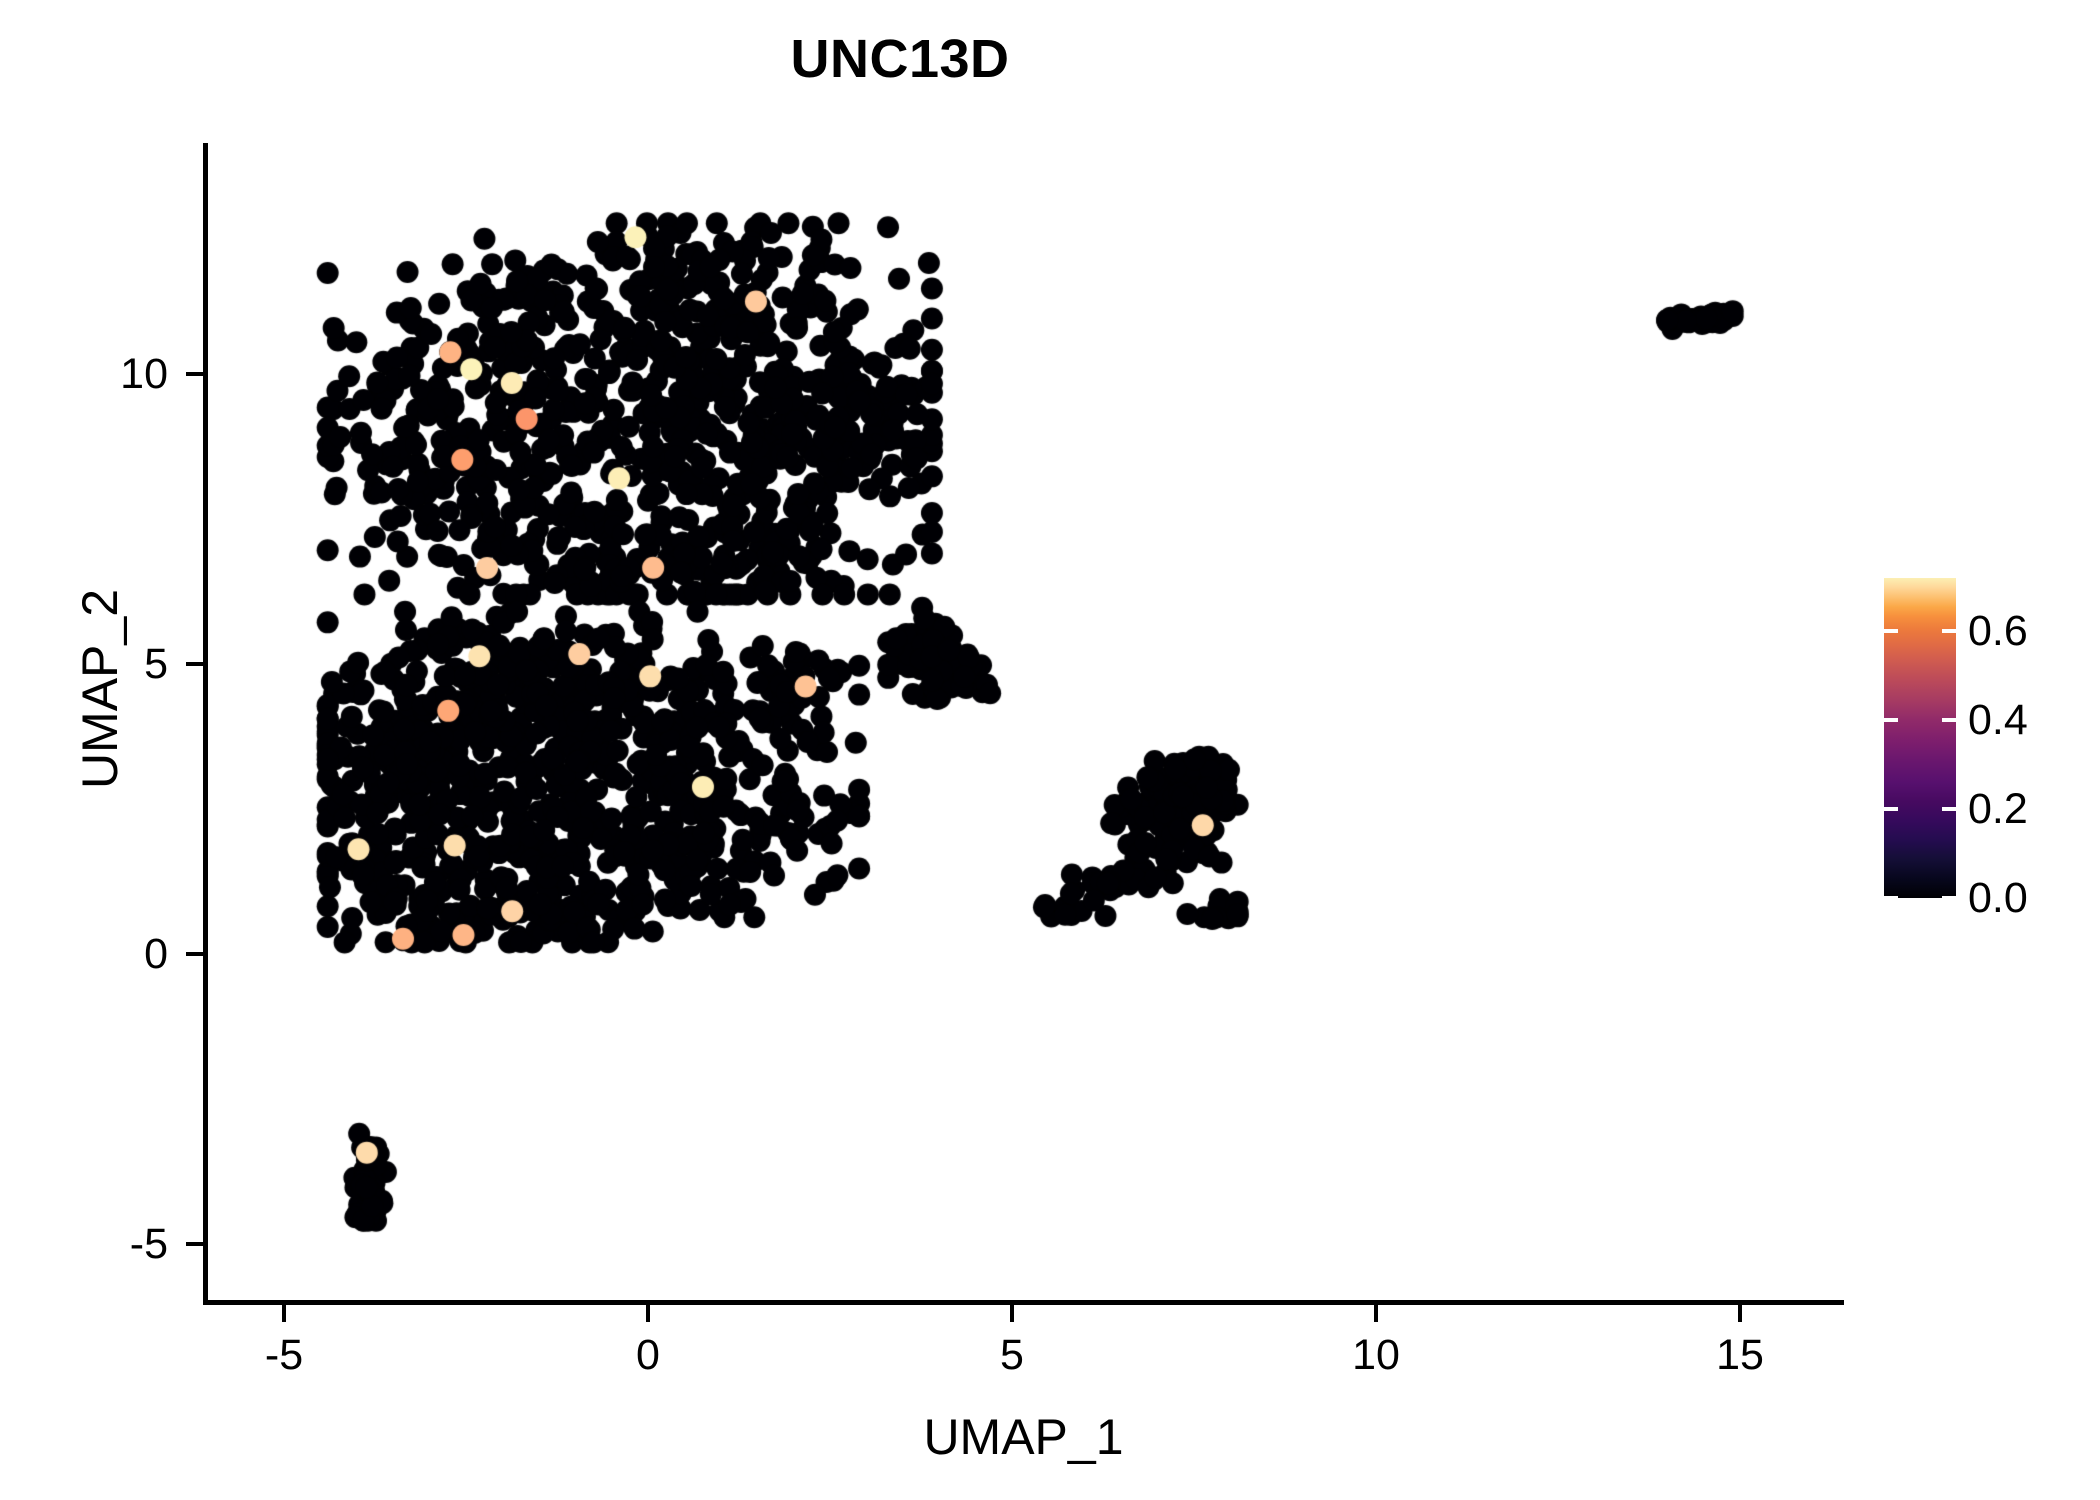 This screenshot has height=1500, width=2100. Describe the element at coordinates (284, 1355) in the screenshot. I see `x-tick-label: -5` at that location.